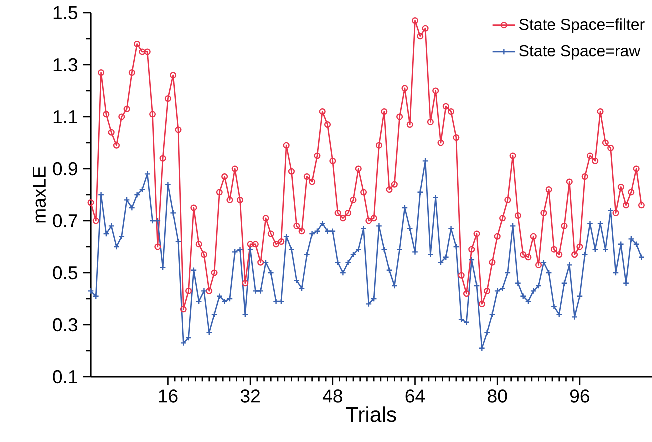 The height and width of the screenshot is (442, 652). I want to click on x-tick-label: 48, so click(332, 396).